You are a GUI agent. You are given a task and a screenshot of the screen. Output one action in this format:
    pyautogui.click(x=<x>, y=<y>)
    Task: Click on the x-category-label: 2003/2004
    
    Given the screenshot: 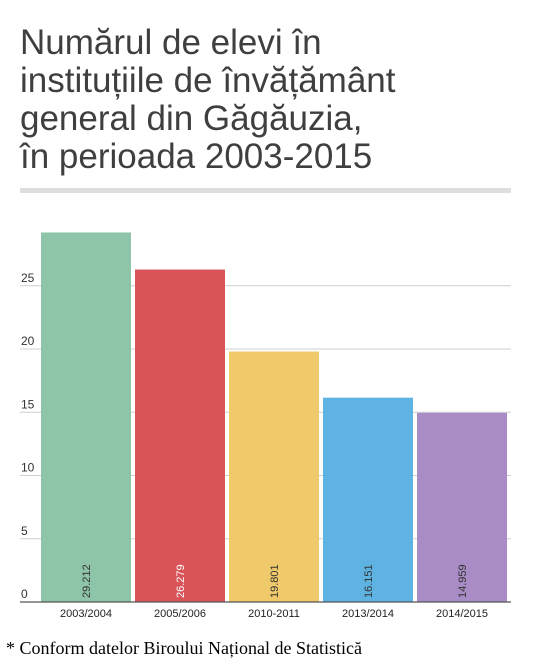 What is the action you would take?
    pyautogui.click(x=86, y=614)
    